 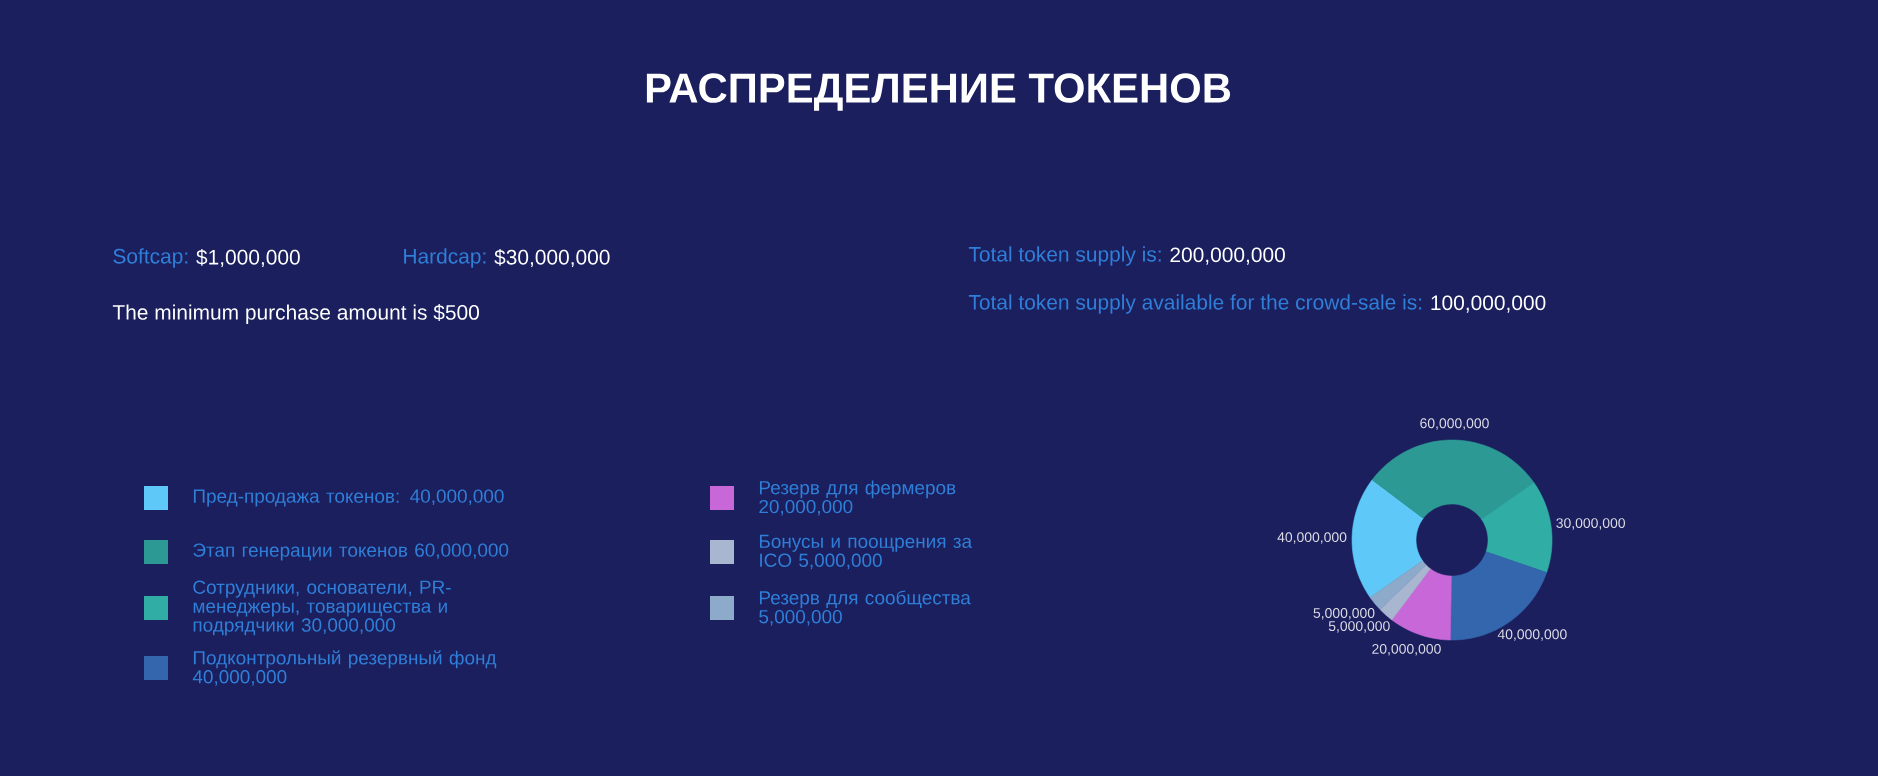 What do you see at coordinates (866, 552) in the screenshot?
I see `legend-label: Бонусы и поощрения за ICO 5,000,000` at bounding box center [866, 552].